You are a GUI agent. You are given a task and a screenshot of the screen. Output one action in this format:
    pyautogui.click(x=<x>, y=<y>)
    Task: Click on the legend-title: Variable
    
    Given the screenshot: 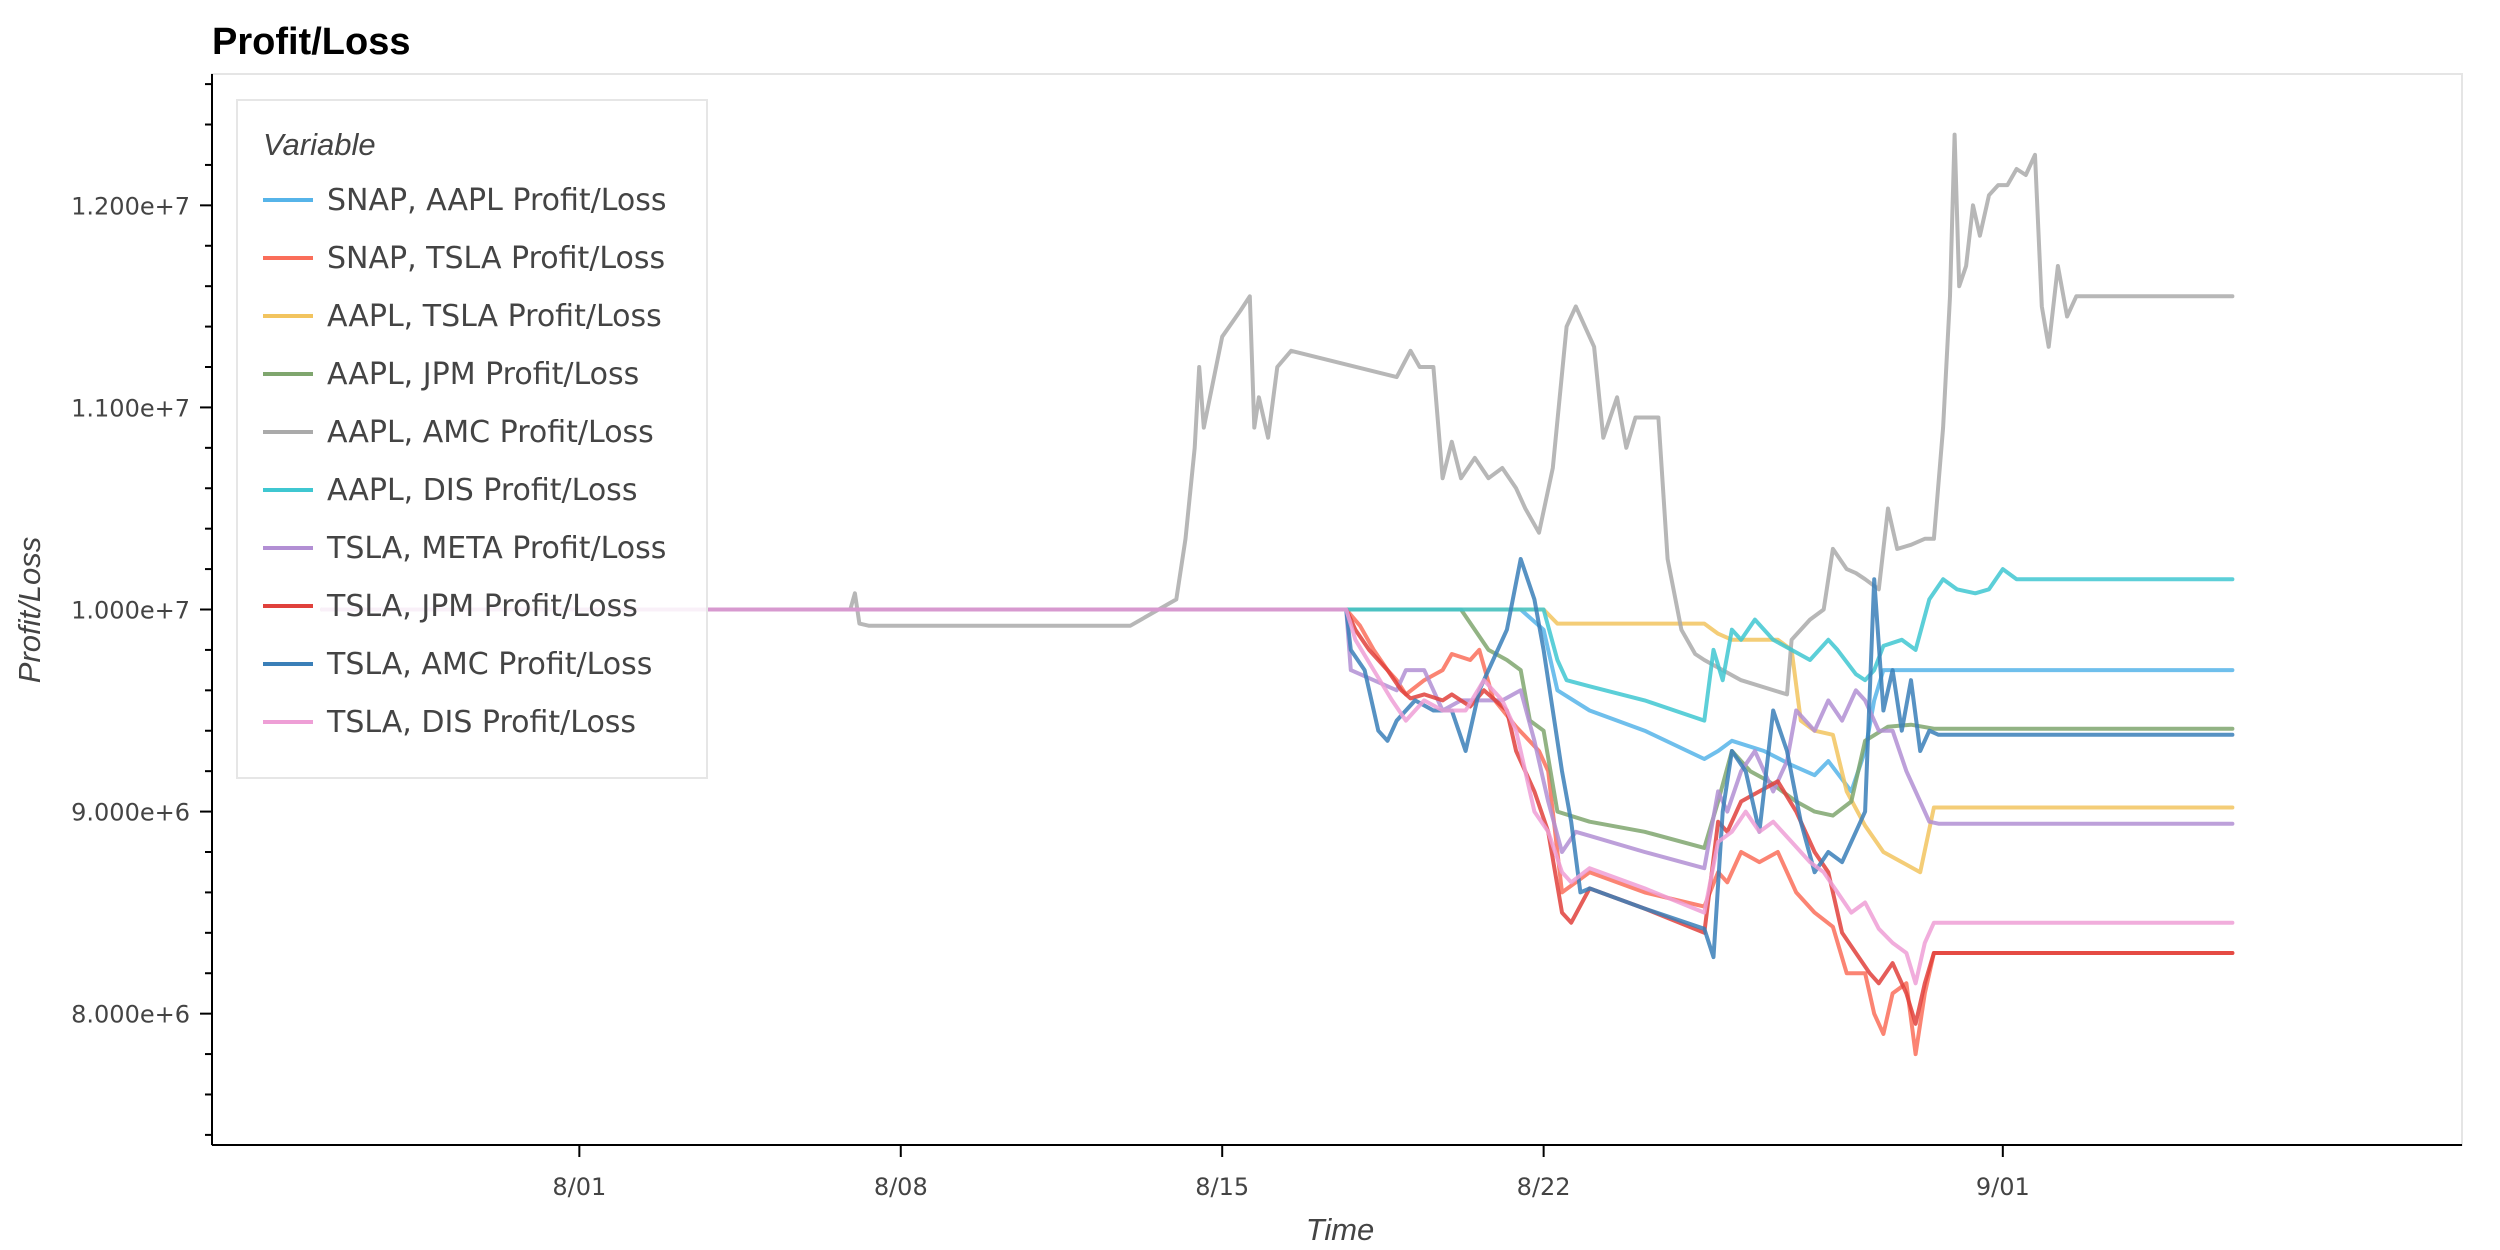 What is the action you would take?
    pyautogui.click(x=319, y=144)
    